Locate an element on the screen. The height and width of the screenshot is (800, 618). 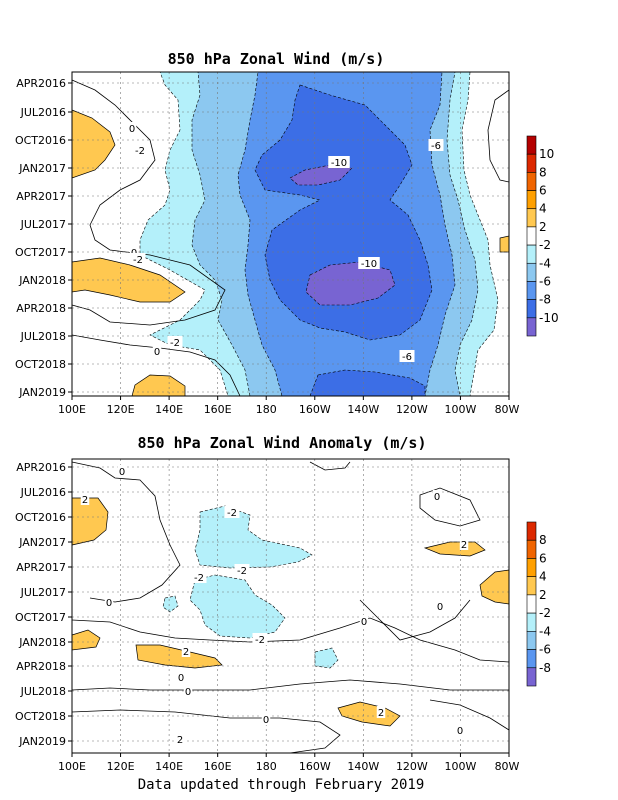
colorbar-label: 4 is located at coordinates (543, 209).